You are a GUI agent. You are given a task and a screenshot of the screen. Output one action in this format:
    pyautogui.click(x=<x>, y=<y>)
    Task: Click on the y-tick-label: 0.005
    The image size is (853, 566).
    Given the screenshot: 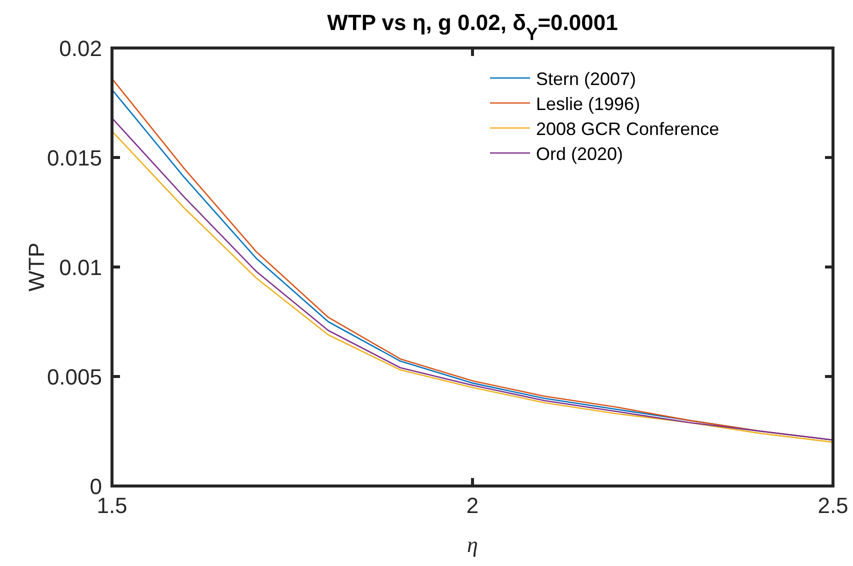 What is the action you would take?
    pyautogui.click(x=74, y=377)
    